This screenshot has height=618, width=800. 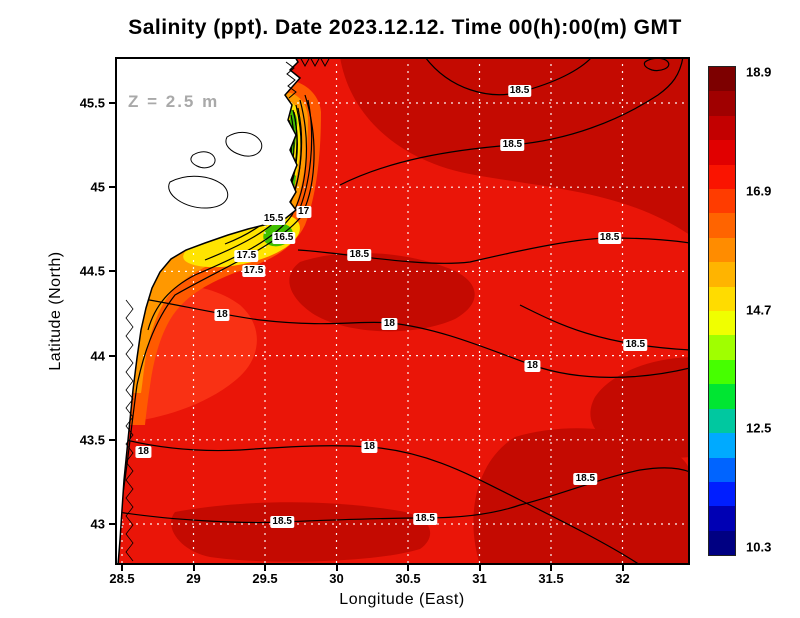 I want to click on colorbar-tick-label: 14.7, so click(x=759, y=309).